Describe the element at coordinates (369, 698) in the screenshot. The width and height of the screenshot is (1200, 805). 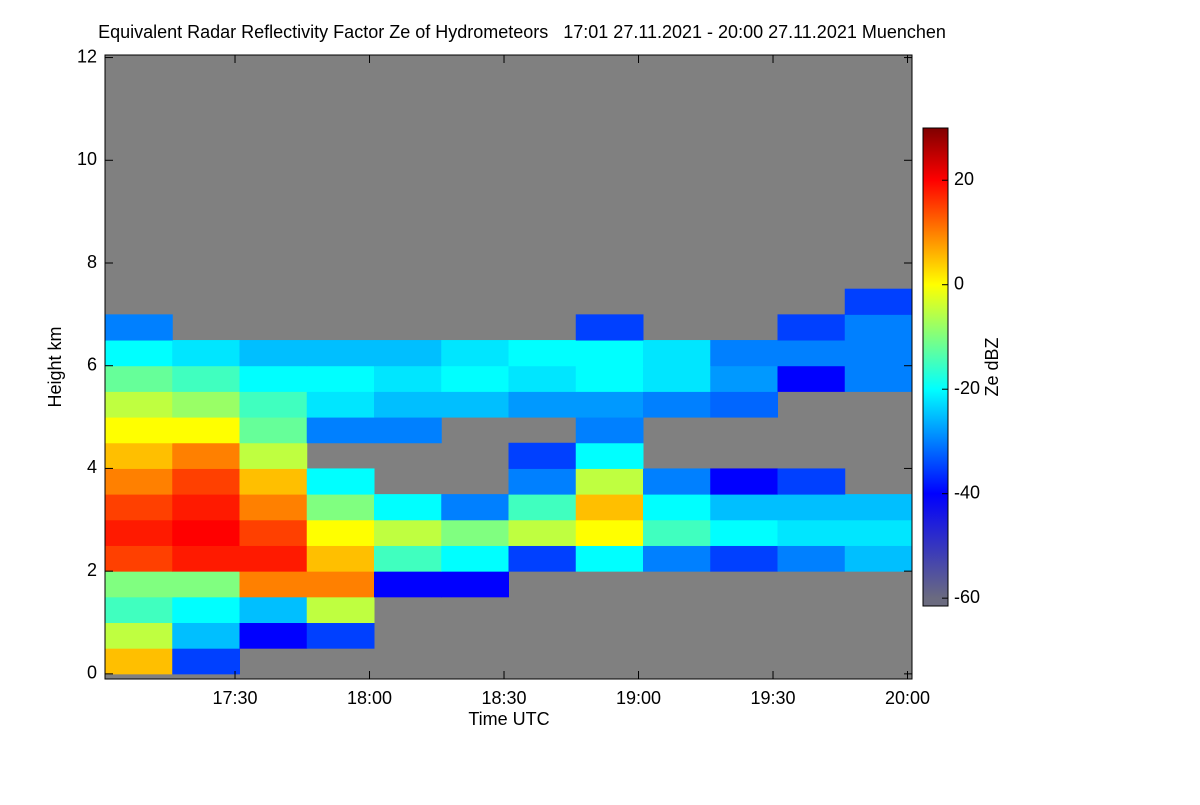
I see `x-tick-label: 18:00` at that location.